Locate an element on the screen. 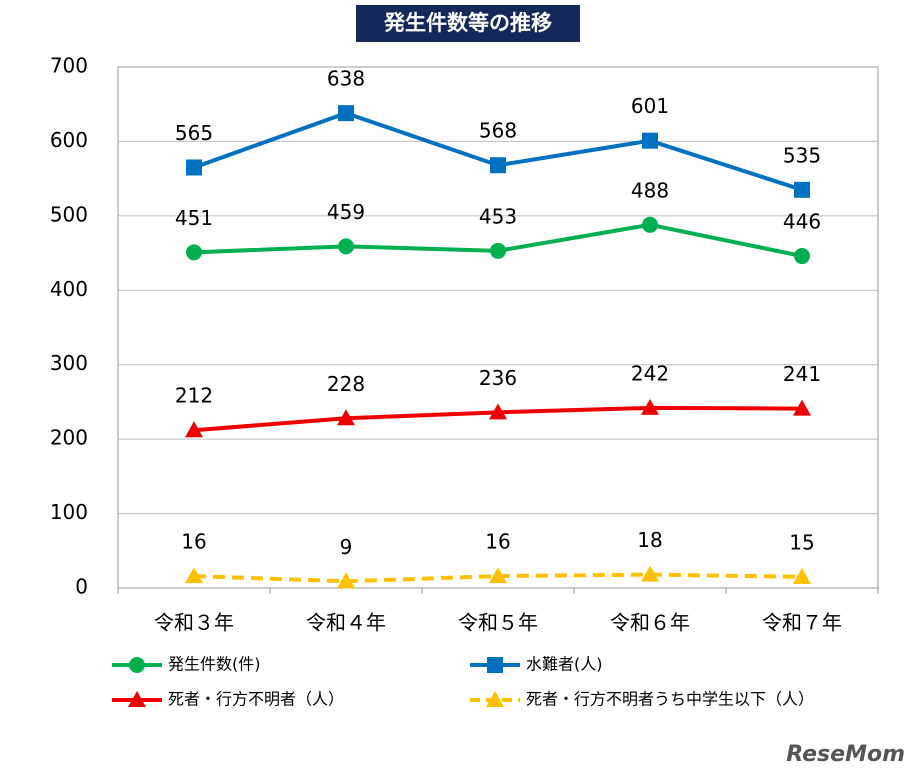 This screenshot has height=778, width=923. y-tick-label: 200 is located at coordinates (69, 438).